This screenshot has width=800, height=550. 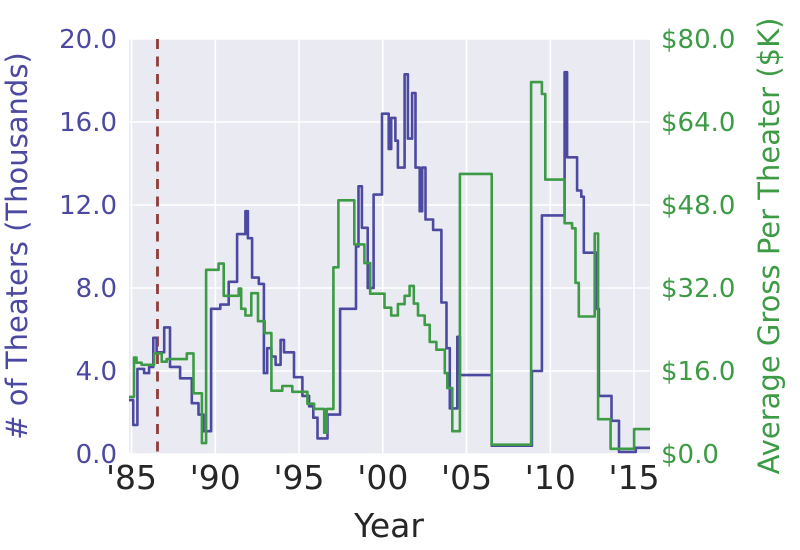 I want to click on right-y-tick-labels: $0.0 $16.0 $32.0 $48.0 $64.0 $80.0, so click(x=698, y=247).